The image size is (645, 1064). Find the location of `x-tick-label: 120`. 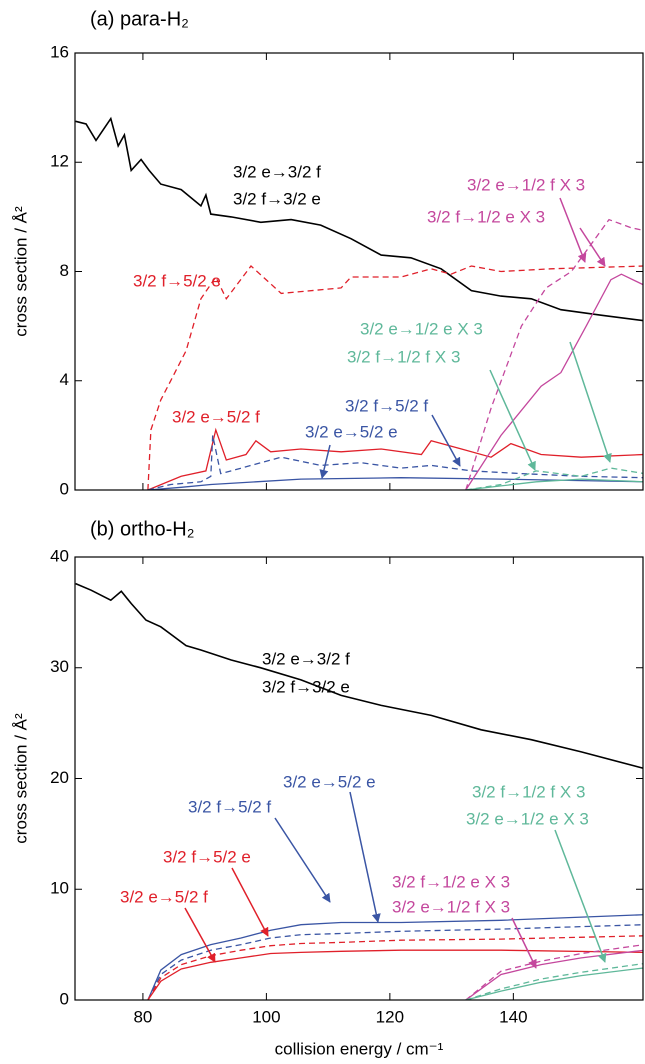

x-tick-label: 120 is located at coordinates (390, 1016).